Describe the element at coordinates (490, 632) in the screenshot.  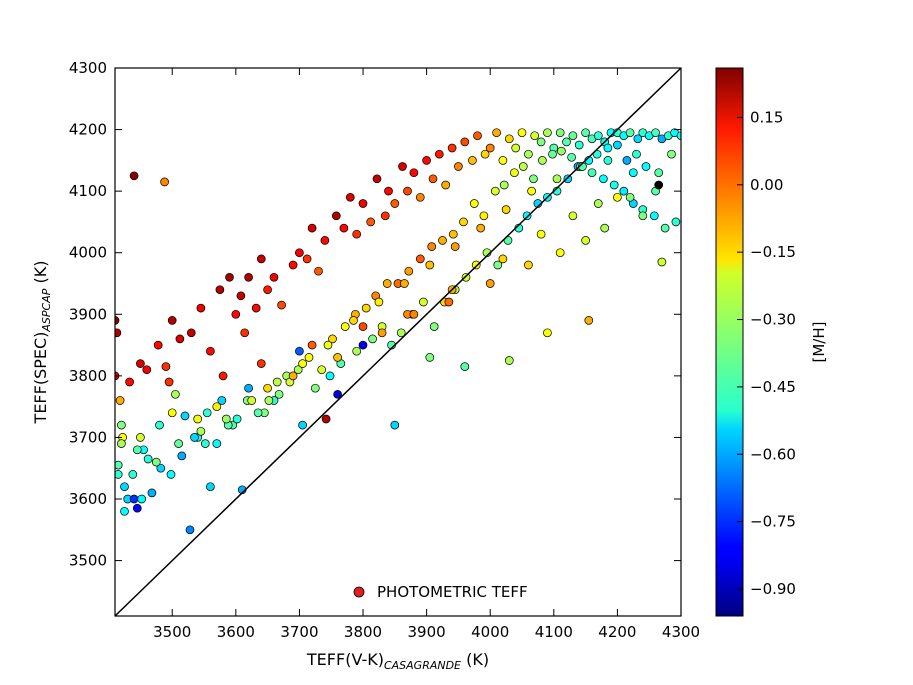
I see `x-tick-label: 4000` at that location.